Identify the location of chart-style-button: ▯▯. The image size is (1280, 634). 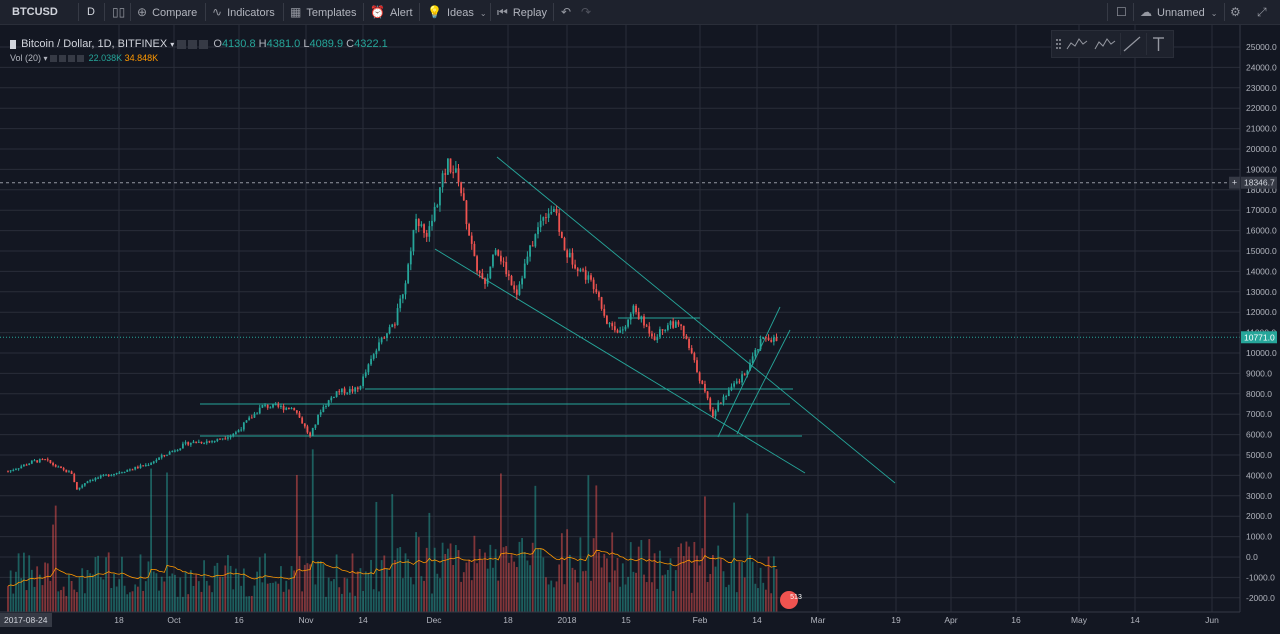
(121, 12).